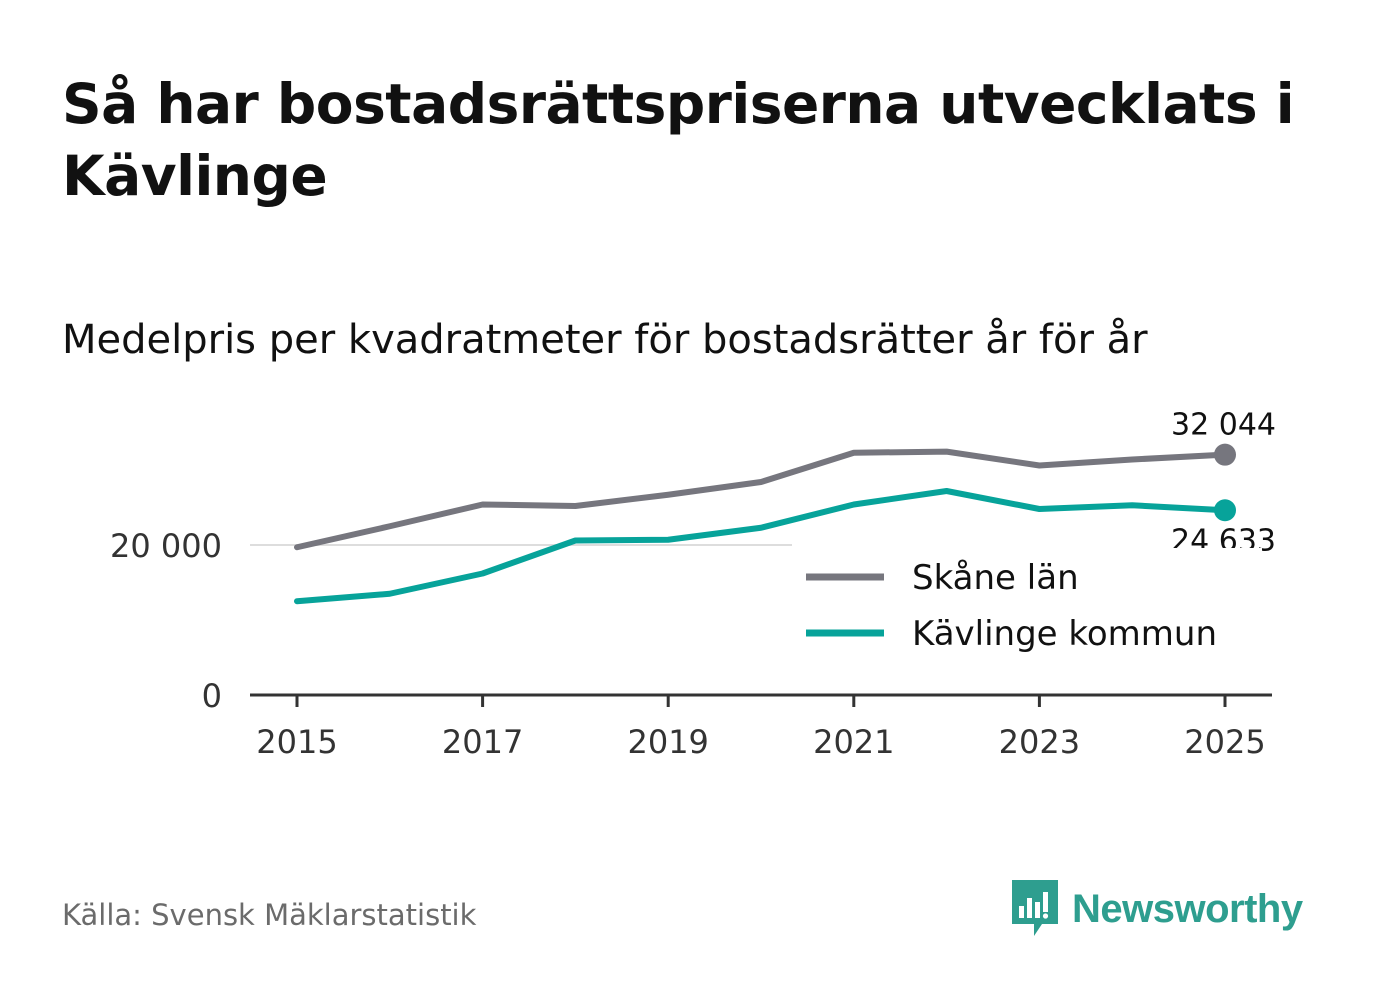  I want to click on newsworthy-logo-icon, so click(1035, 908).